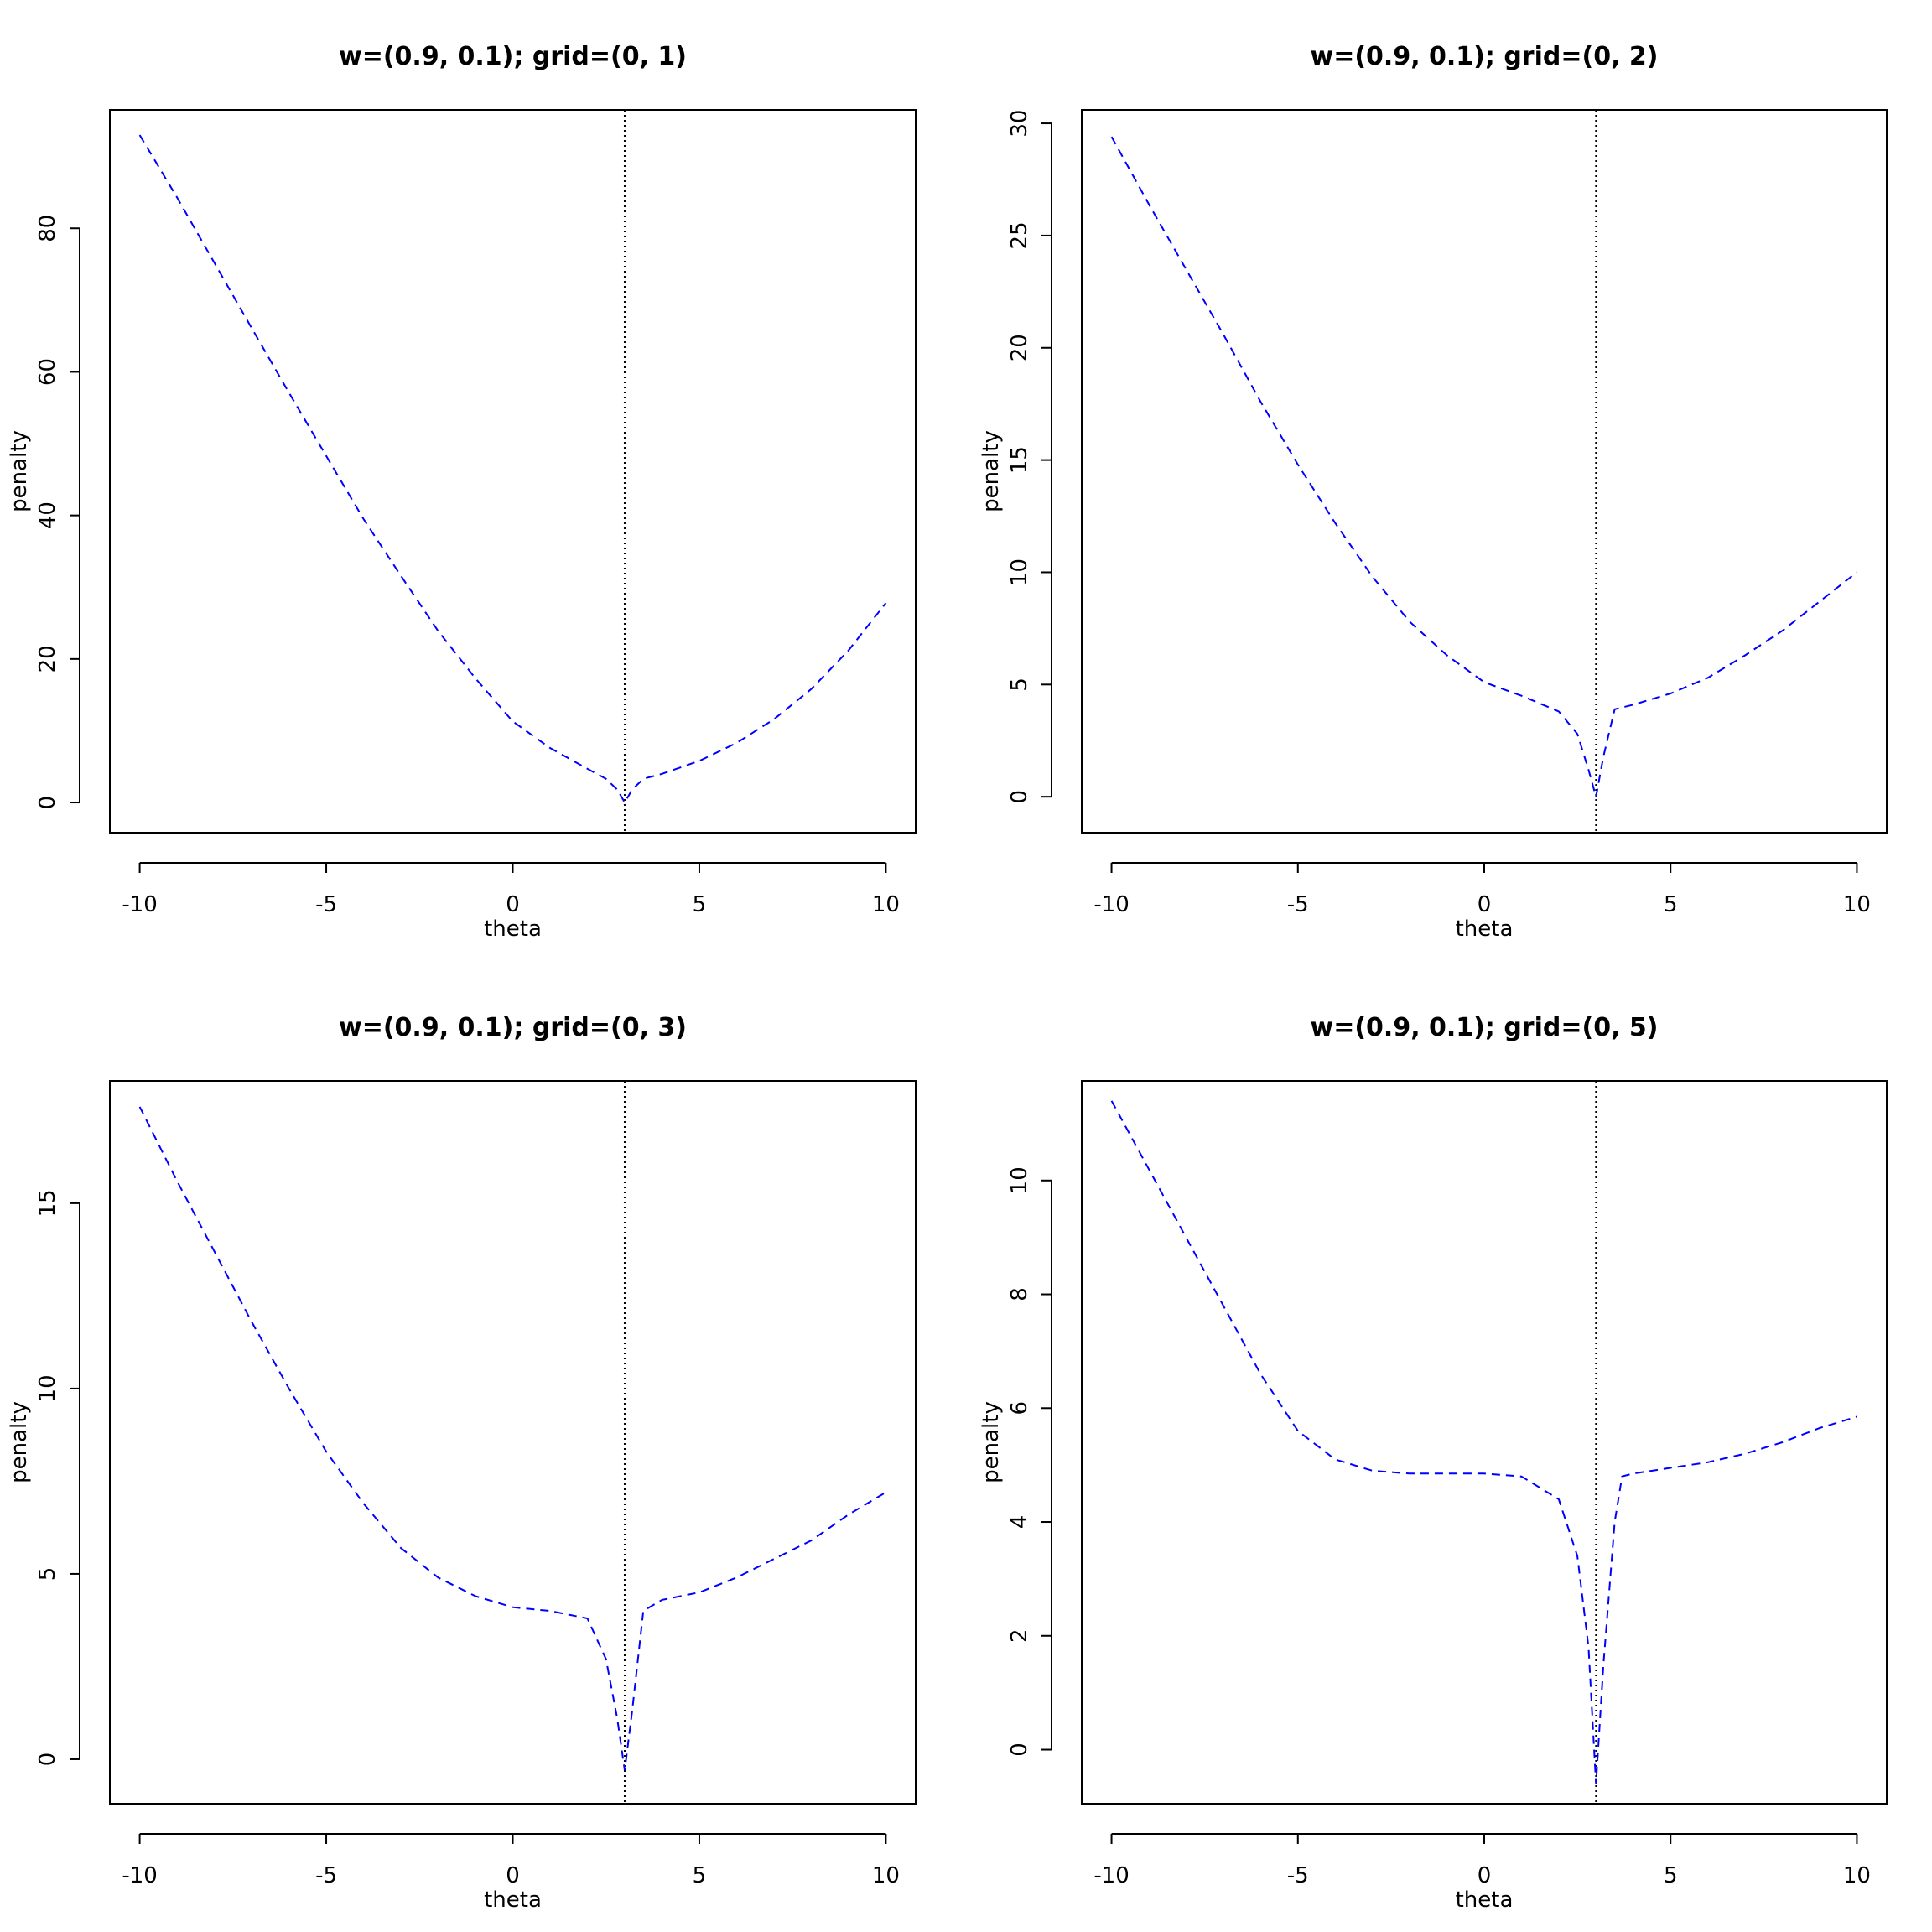 The image size is (1932, 1932). I want to click on y-tick-label: 5, so click(1019, 685).